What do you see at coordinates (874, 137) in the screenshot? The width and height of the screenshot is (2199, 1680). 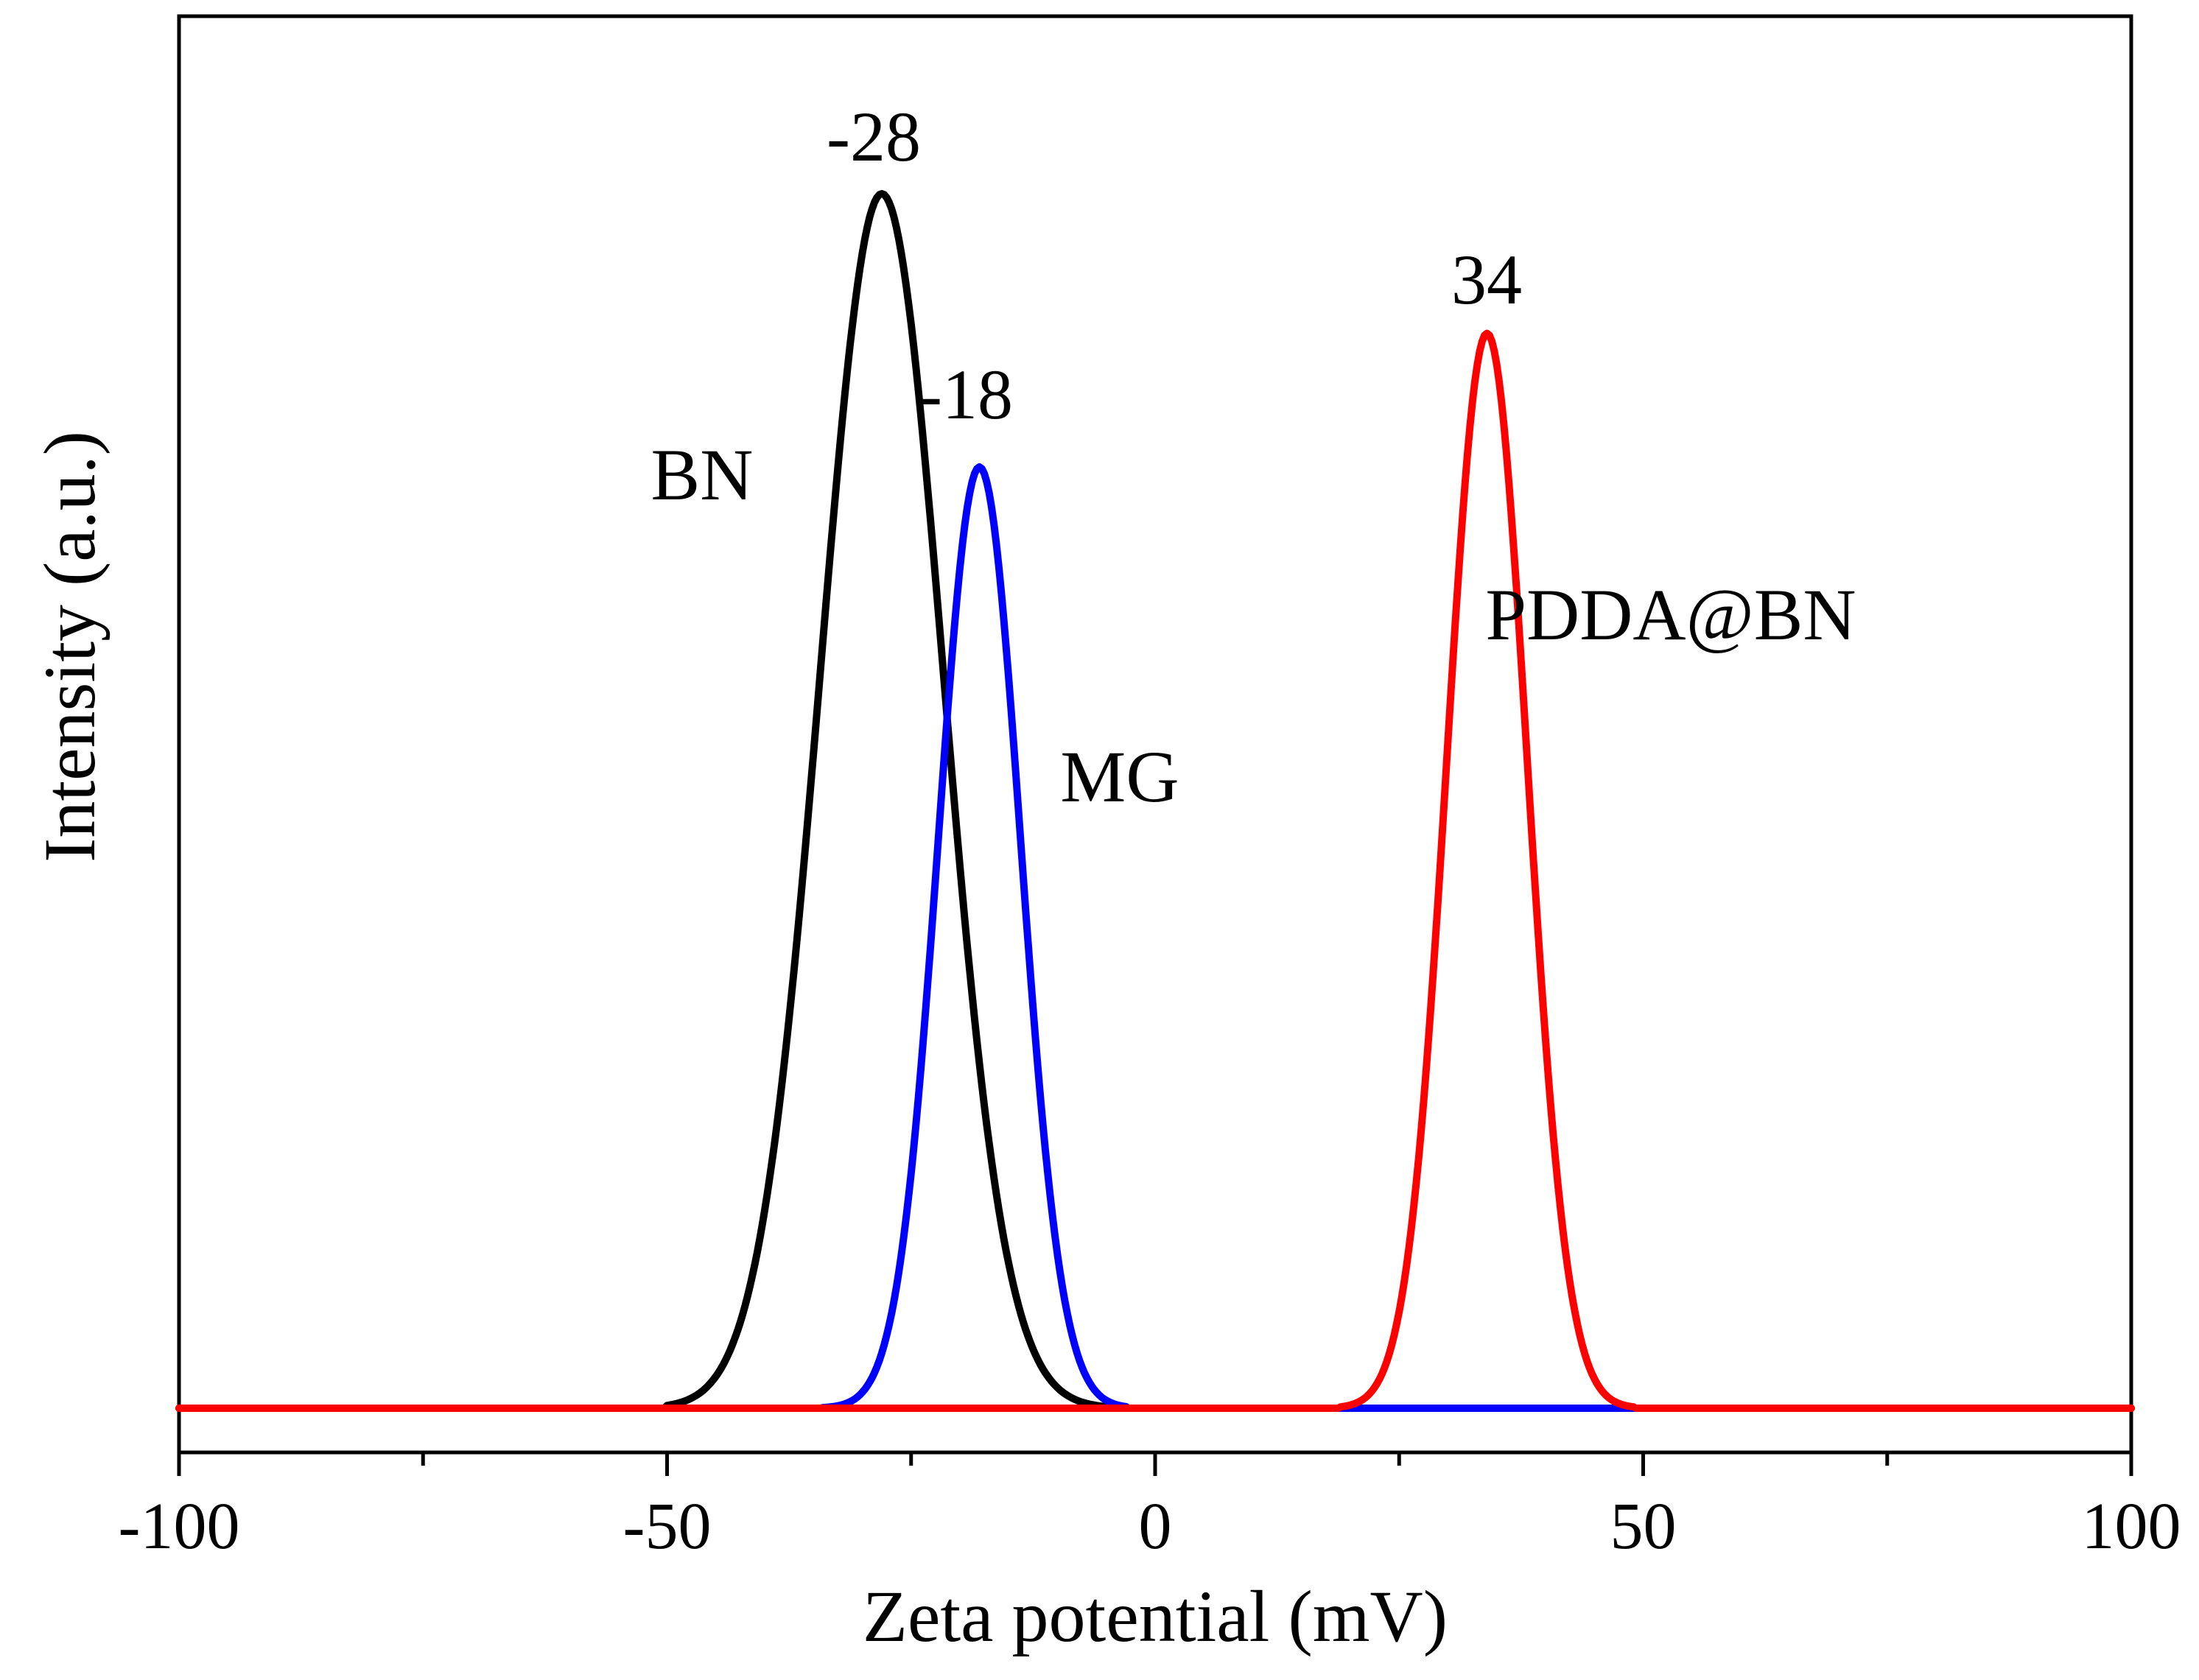 I see `peak-label-bn: -28` at bounding box center [874, 137].